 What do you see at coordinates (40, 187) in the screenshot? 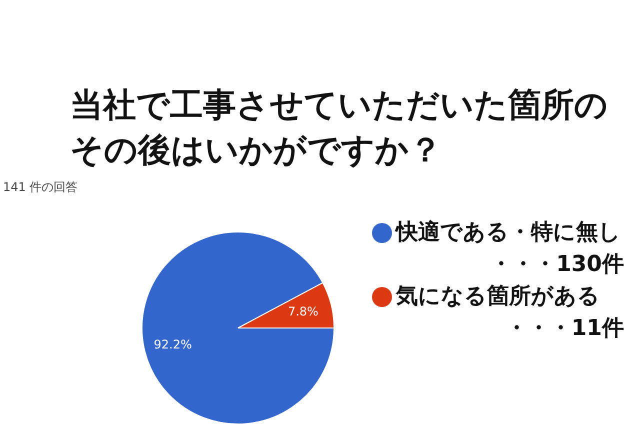
I see `text: 141 件の回答` at bounding box center [40, 187].